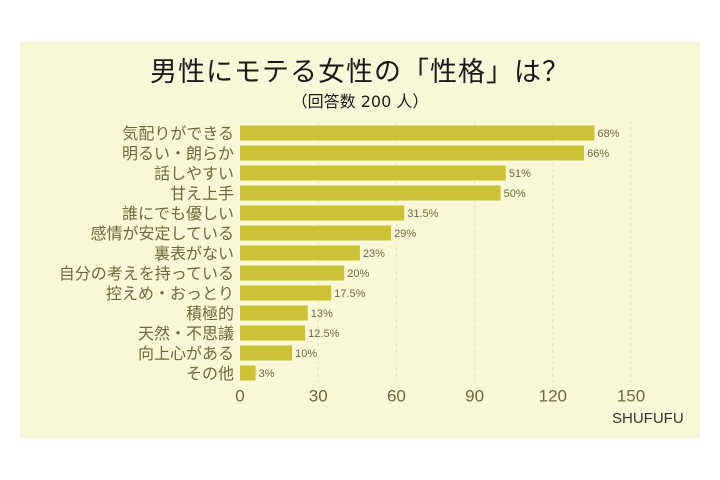 This screenshot has height=480, width=720. Describe the element at coordinates (474, 396) in the screenshot. I see `x-tick-label: 90` at that location.